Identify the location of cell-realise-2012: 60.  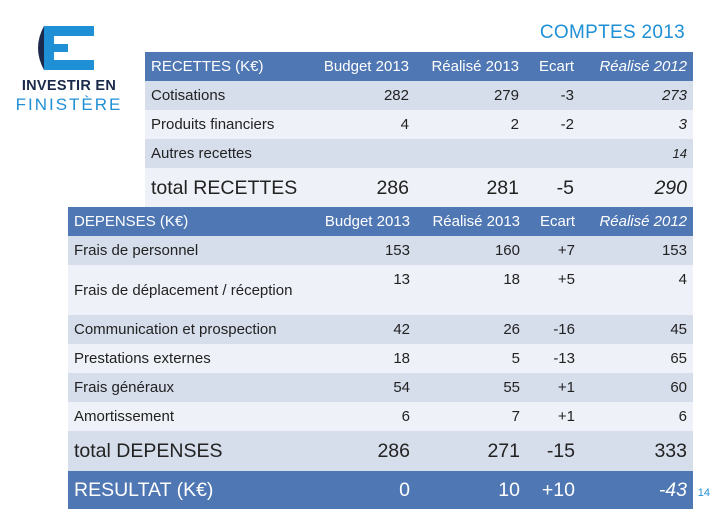
(637, 387).